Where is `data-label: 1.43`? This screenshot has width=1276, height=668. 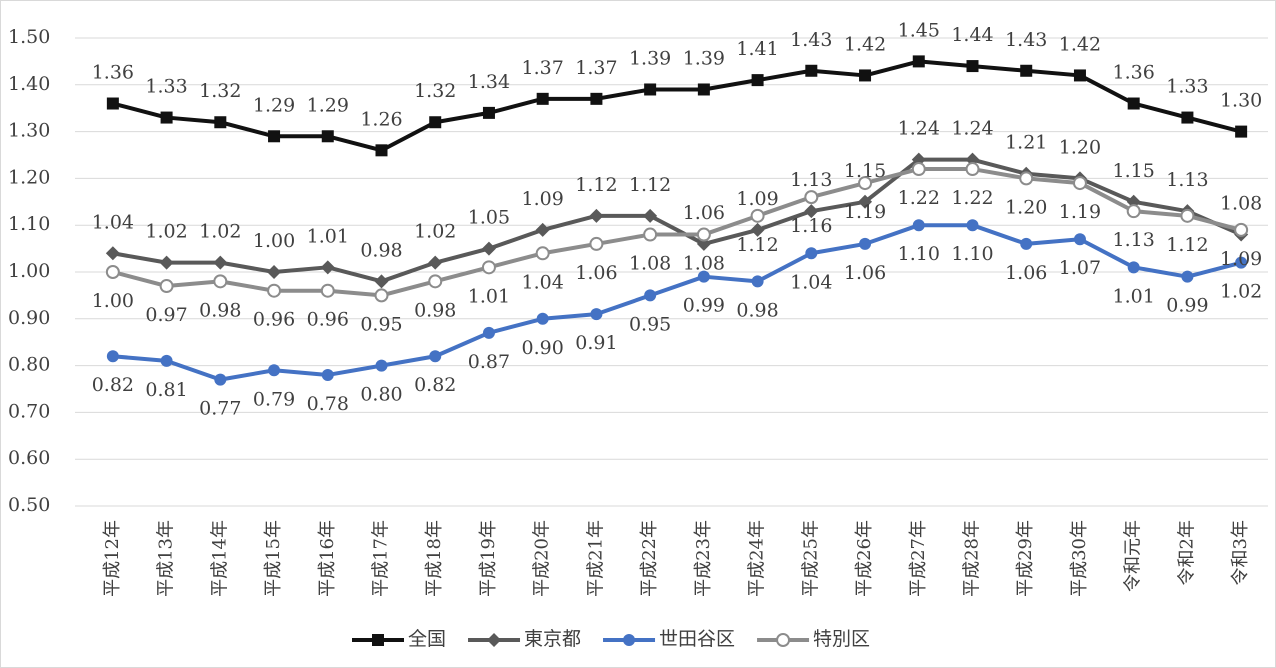 data-label: 1.43 is located at coordinates (1026, 40).